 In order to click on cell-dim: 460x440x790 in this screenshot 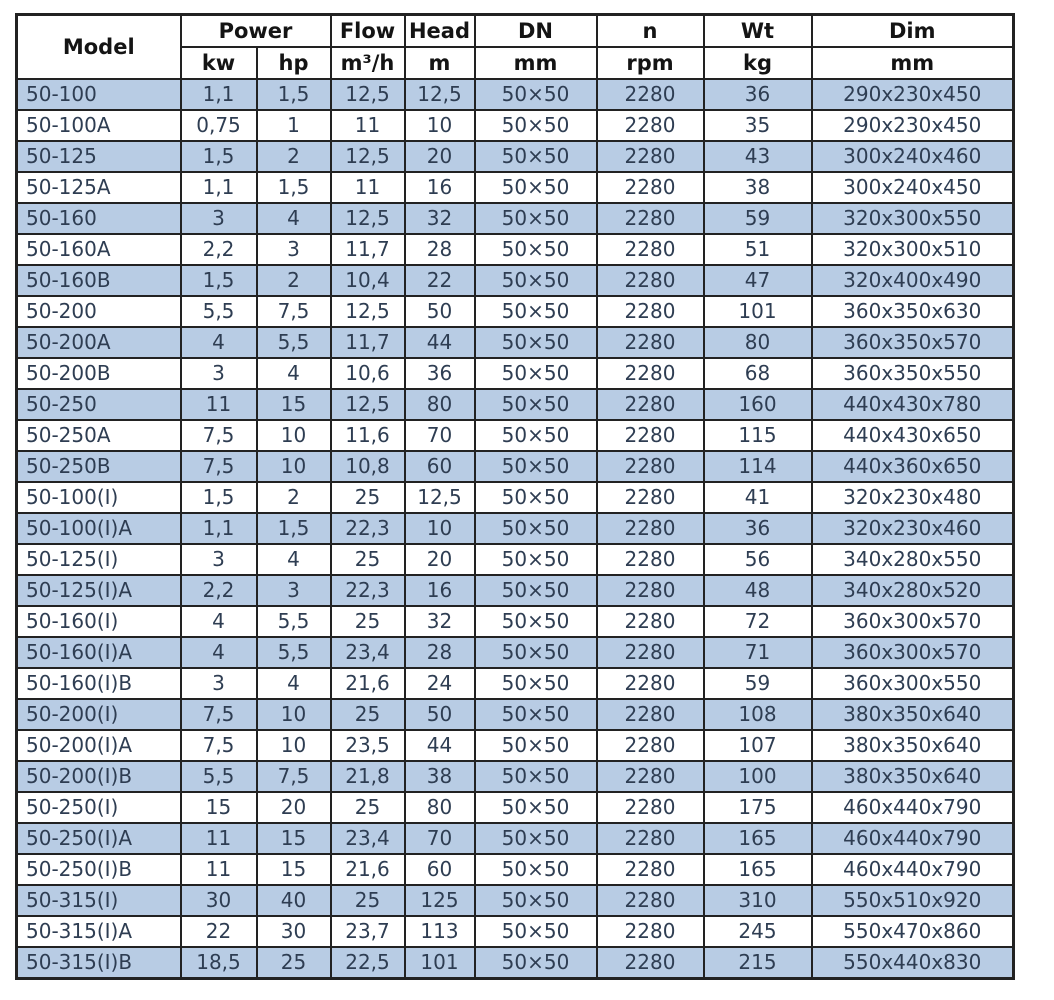, I will do `click(912, 869)`.